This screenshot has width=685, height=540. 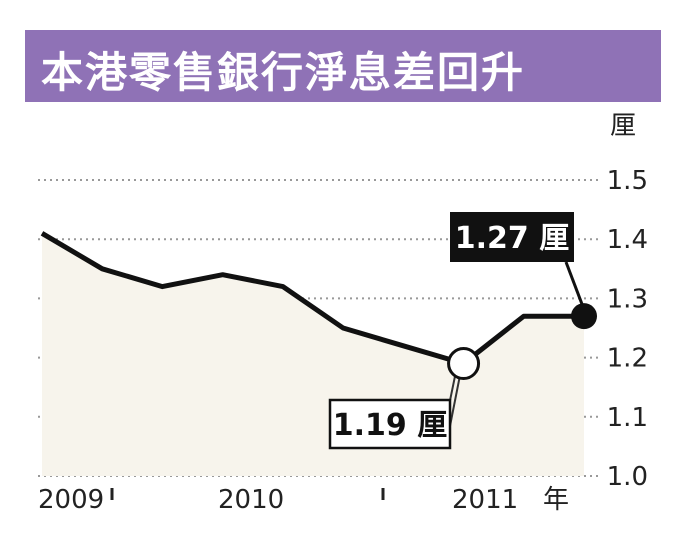 I want to click on callout-high-label: 1.27 厘, so click(x=512, y=238).